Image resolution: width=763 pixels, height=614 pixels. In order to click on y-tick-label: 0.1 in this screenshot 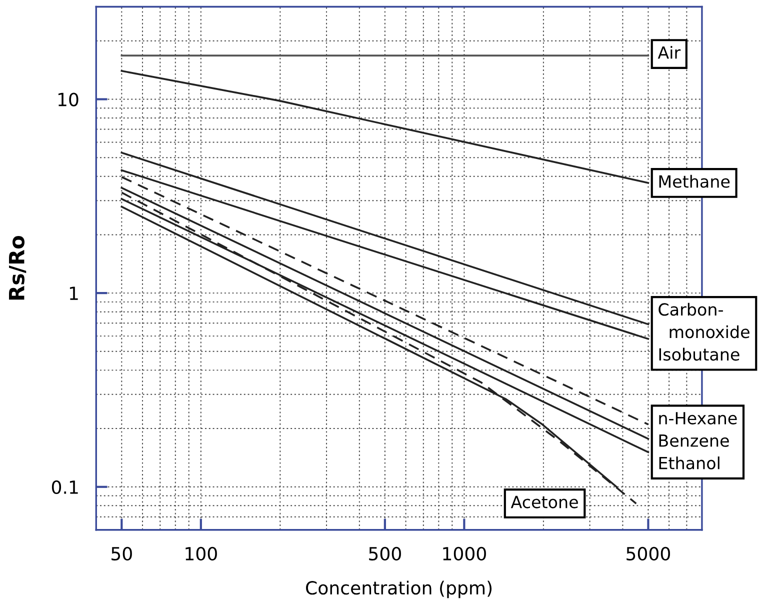, I will do `click(65, 487)`.